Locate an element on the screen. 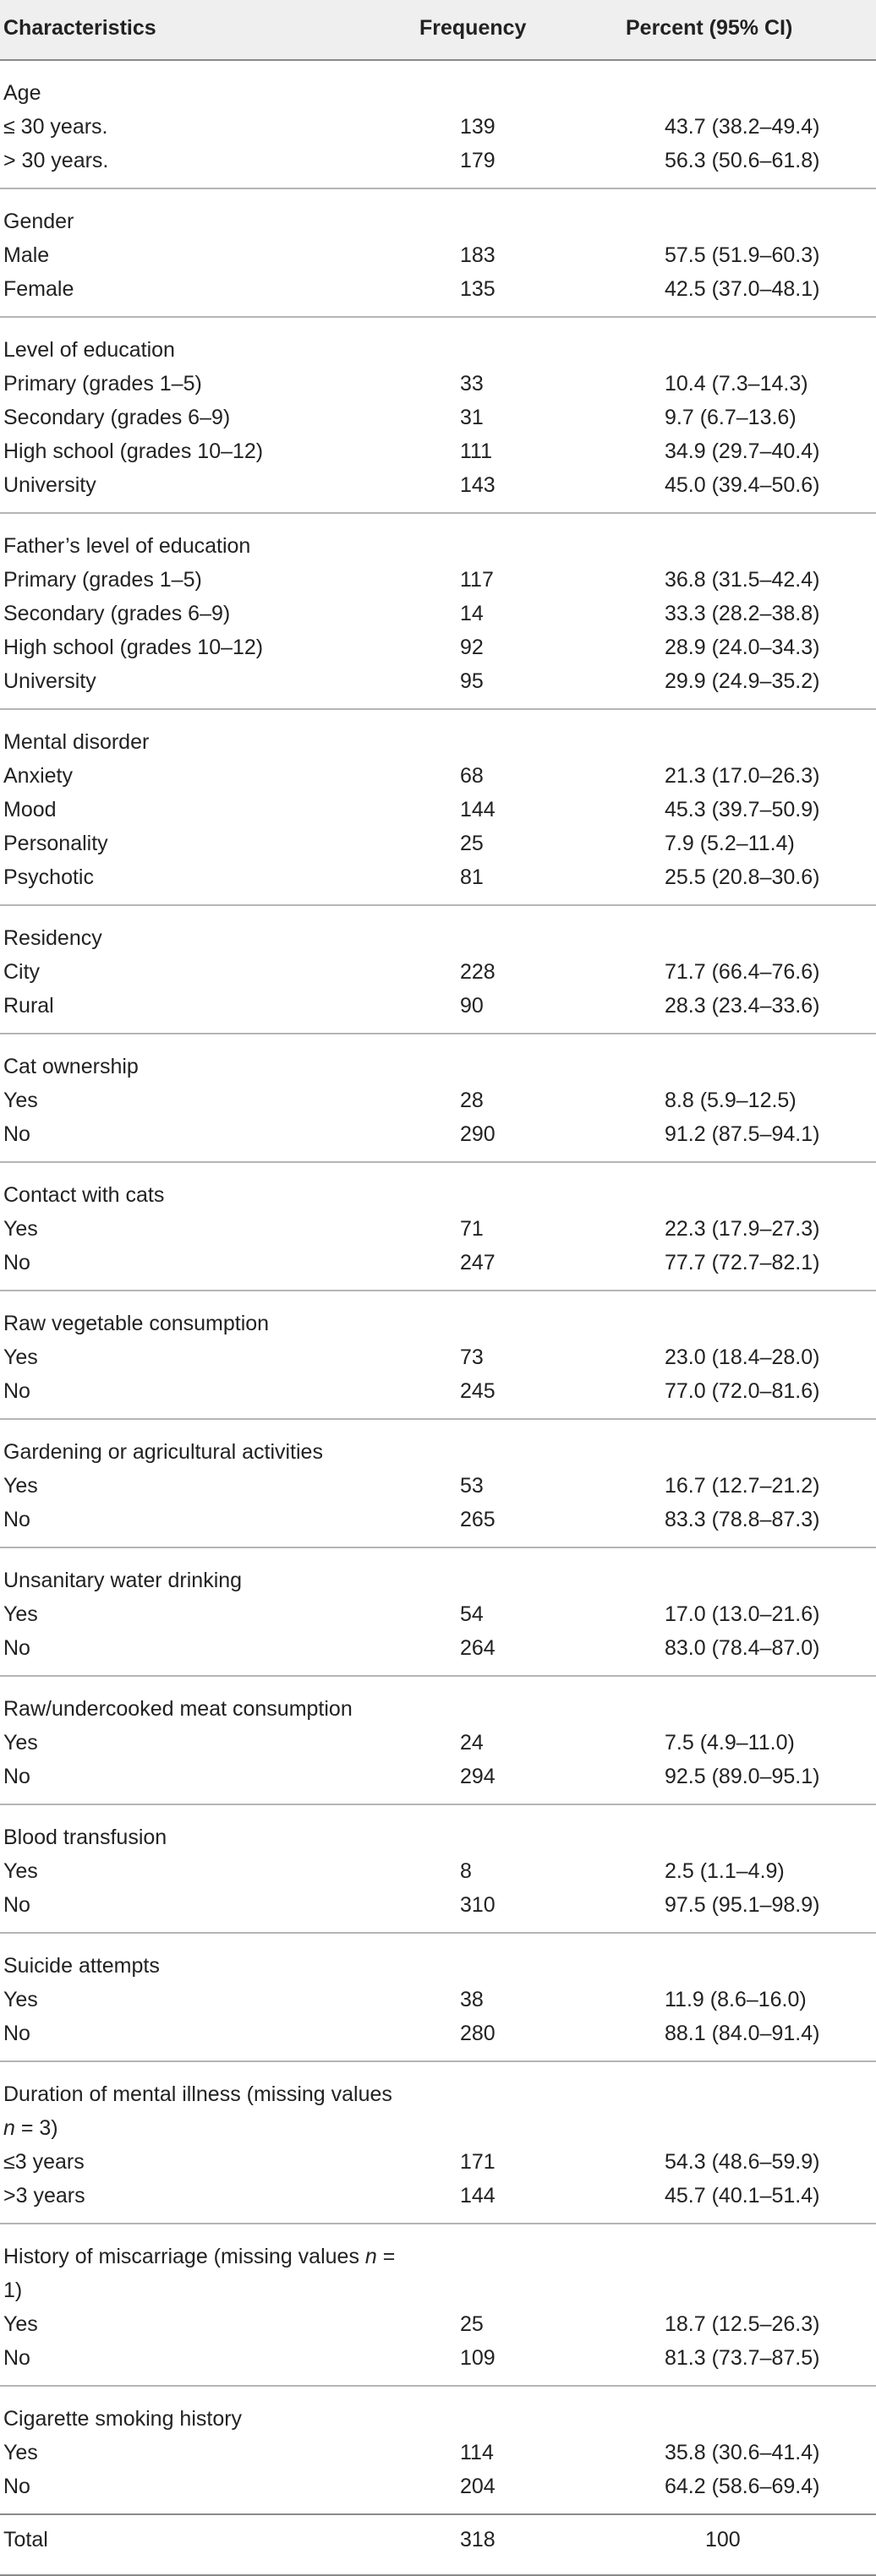 Image resolution: width=876 pixels, height=2576 pixels. row-percent: 88.1 (84.0–91.4) is located at coordinates (742, 2033).